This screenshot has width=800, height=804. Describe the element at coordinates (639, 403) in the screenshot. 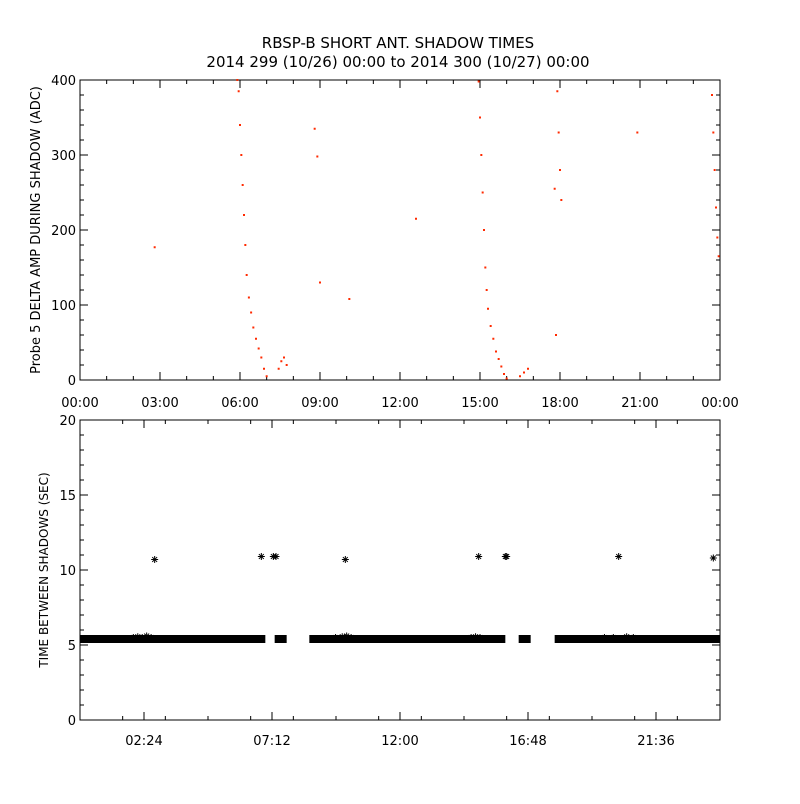

I see `x-tick-label: 21:00` at that location.